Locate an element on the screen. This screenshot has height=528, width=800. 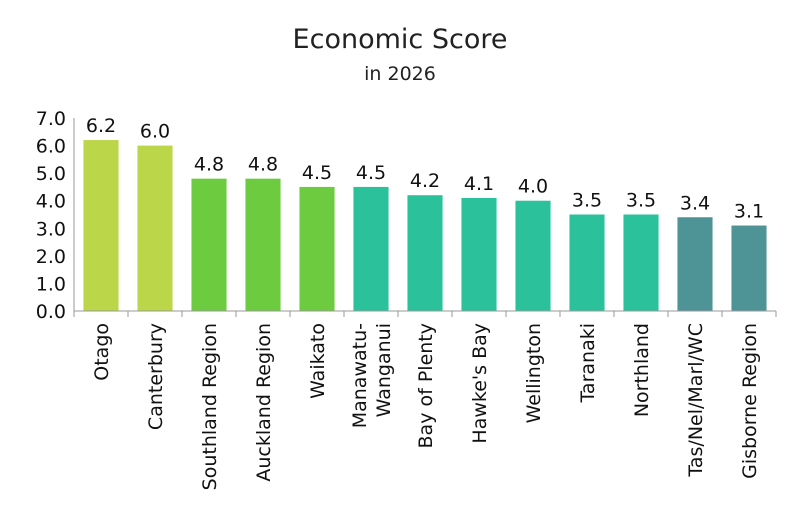
x-tick-label: Auckland Region is located at coordinates (264, 402).